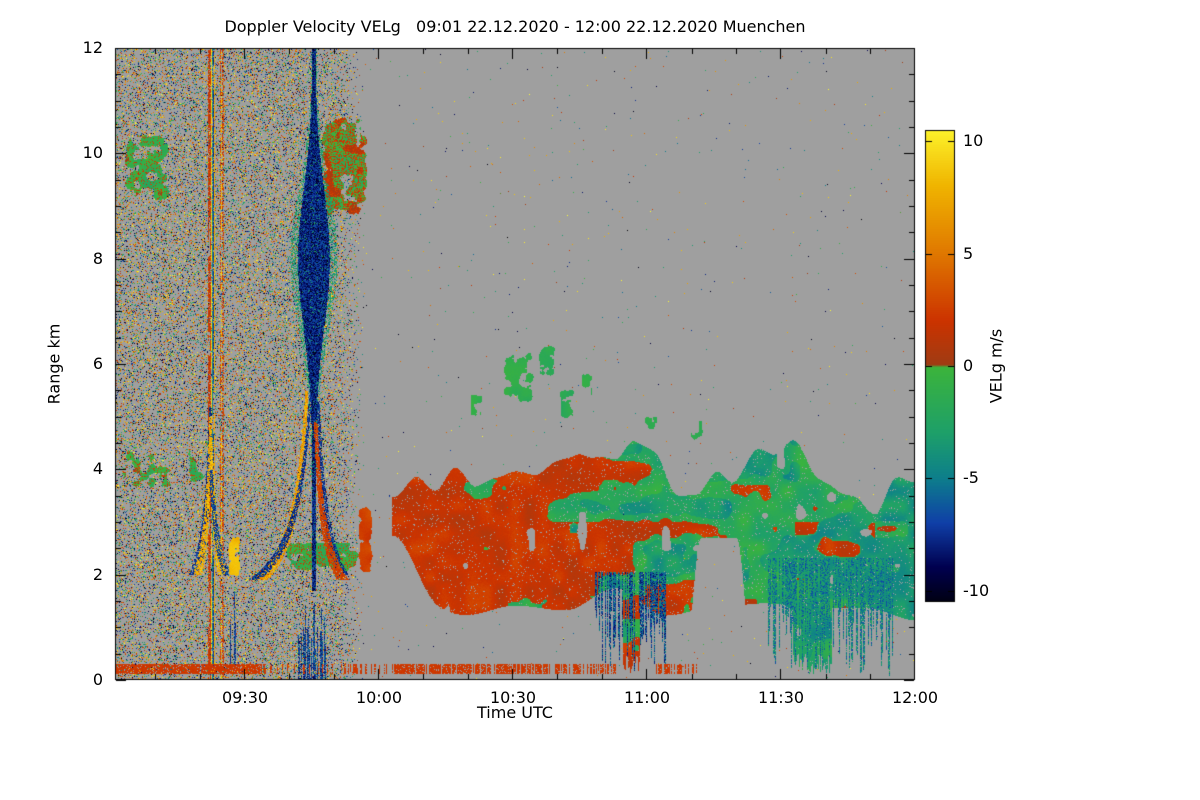 The image size is (1200, 800). What do you see at coordinates (97, 468) in the screenshot?
I see `y-tick-label: 4` at bounding box center [97, 468].